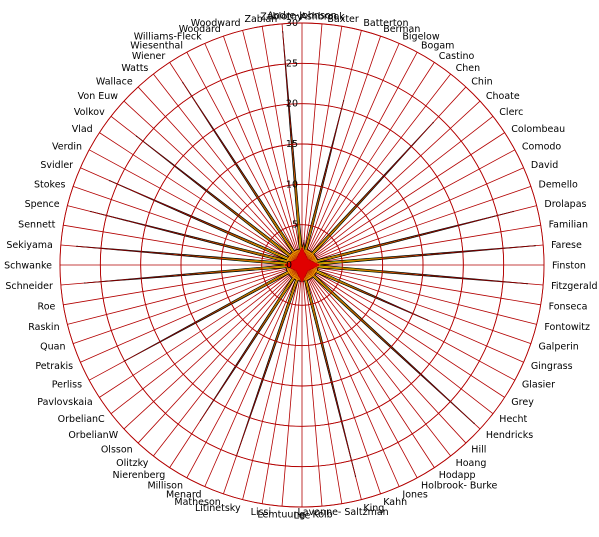 The height and width of the screenshot is (537, 599). I want to click on category-label: Roe, so click(47, 307).